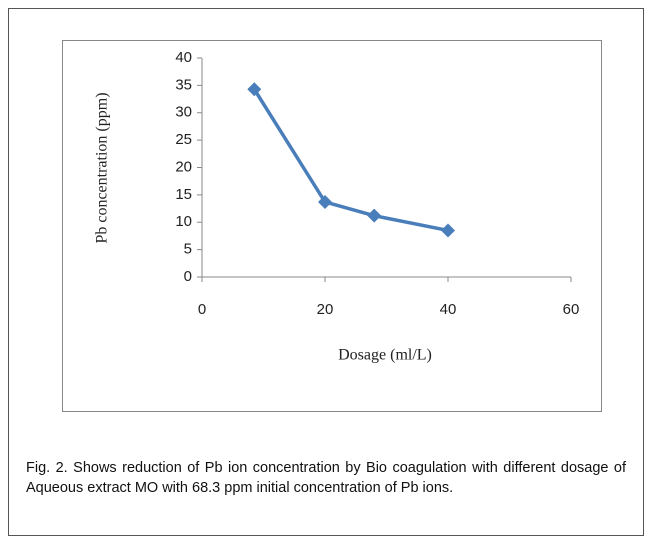 This screenshot has height=544, width=654. I want to click on y-tick-label: 30, so click(183, 112).